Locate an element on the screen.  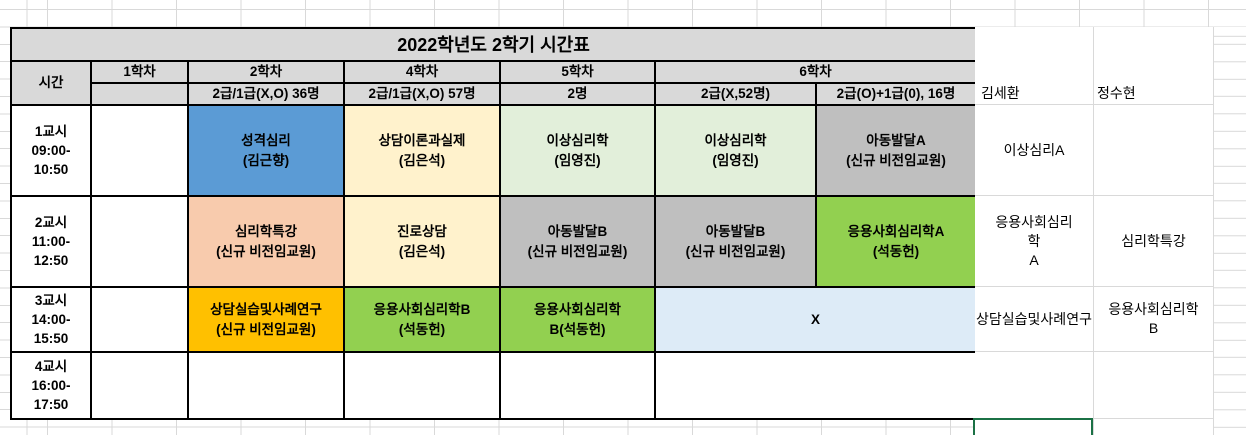
course-cell-r2-c3: 진로상담 (김은석) is located at coordinates (423, 242).